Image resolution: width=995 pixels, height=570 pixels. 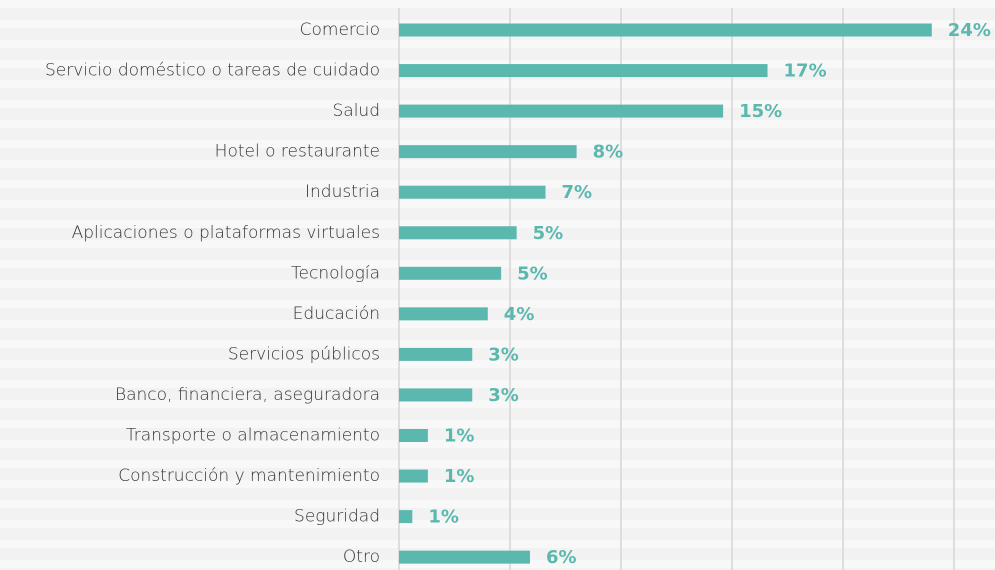 What do you see at coordinates (561, 557) in the screenshot?
I see `value-label: 6%` at bounding box center [561, 557].